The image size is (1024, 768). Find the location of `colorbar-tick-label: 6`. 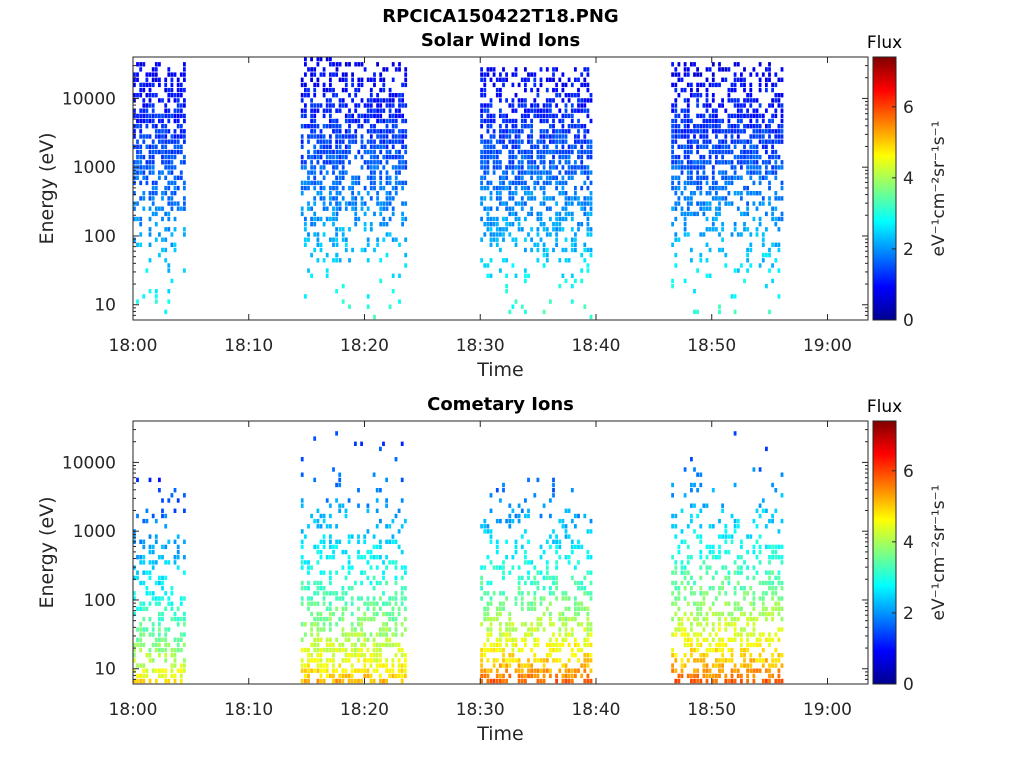

colorbar-tick-label: 6 is located at coordinates (908, 108).